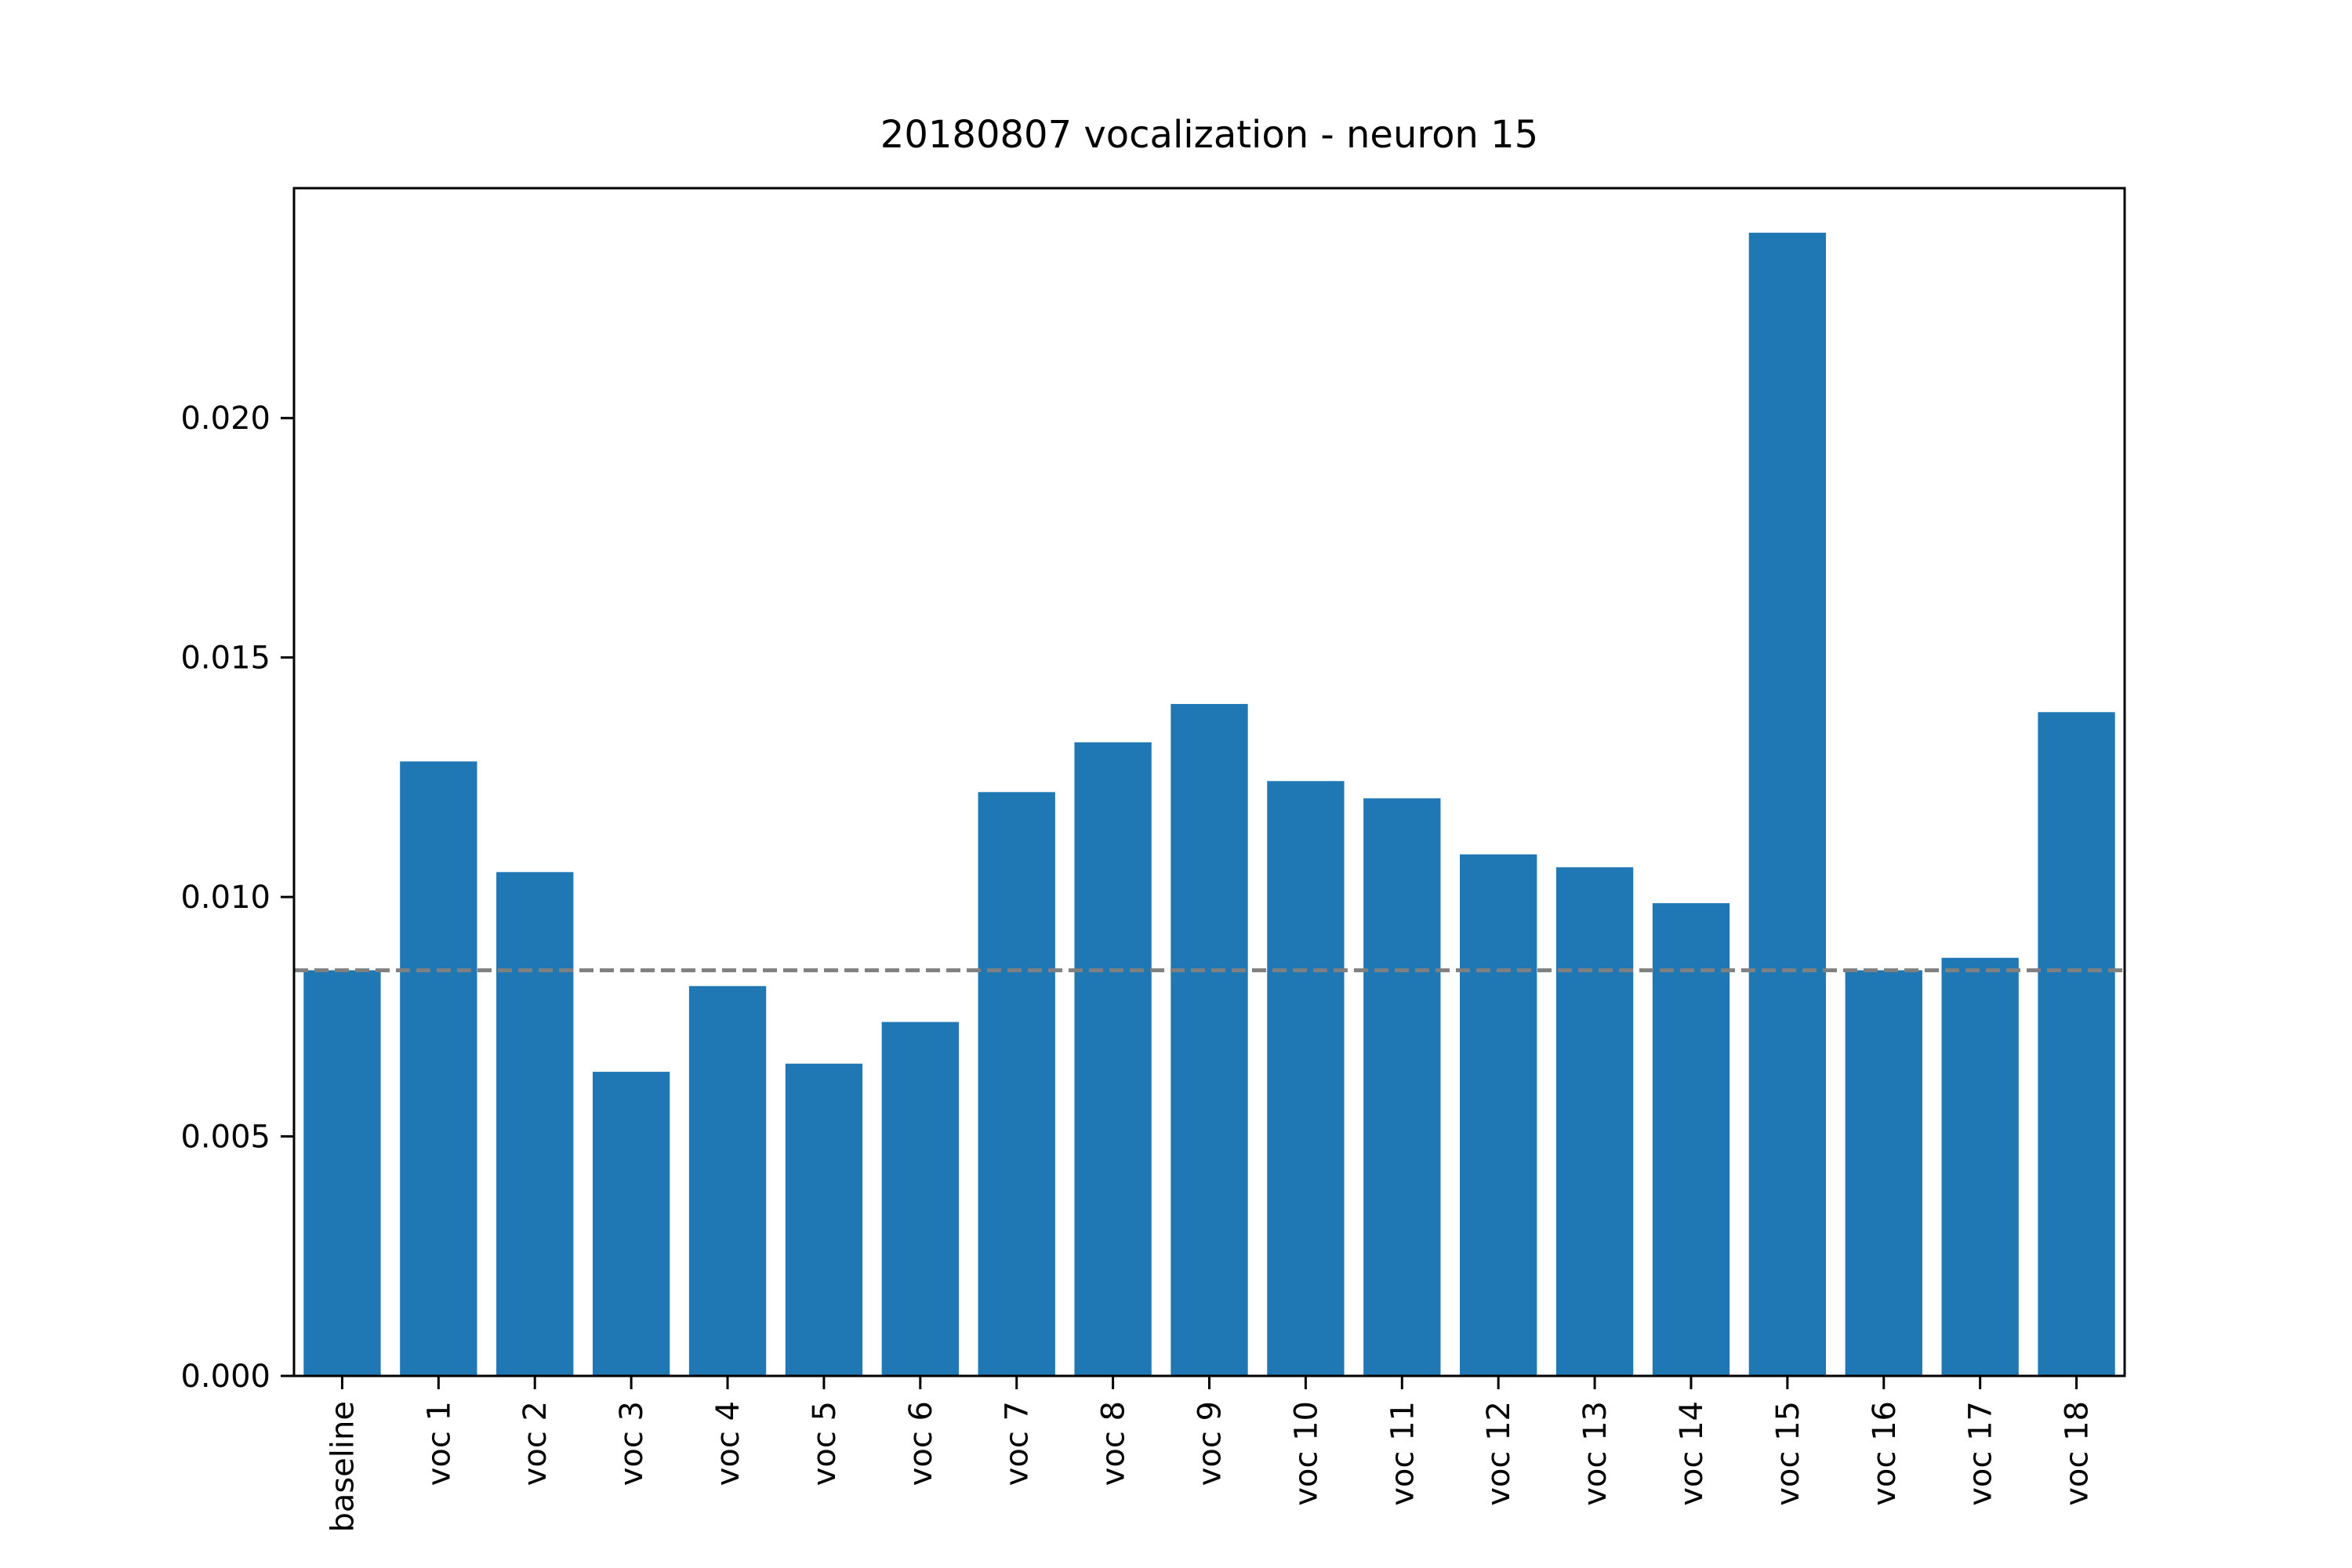  Describe the element at coordinates (1114, 1443) in the screenshot. I see `x-tick-label: voc 8` at that location.